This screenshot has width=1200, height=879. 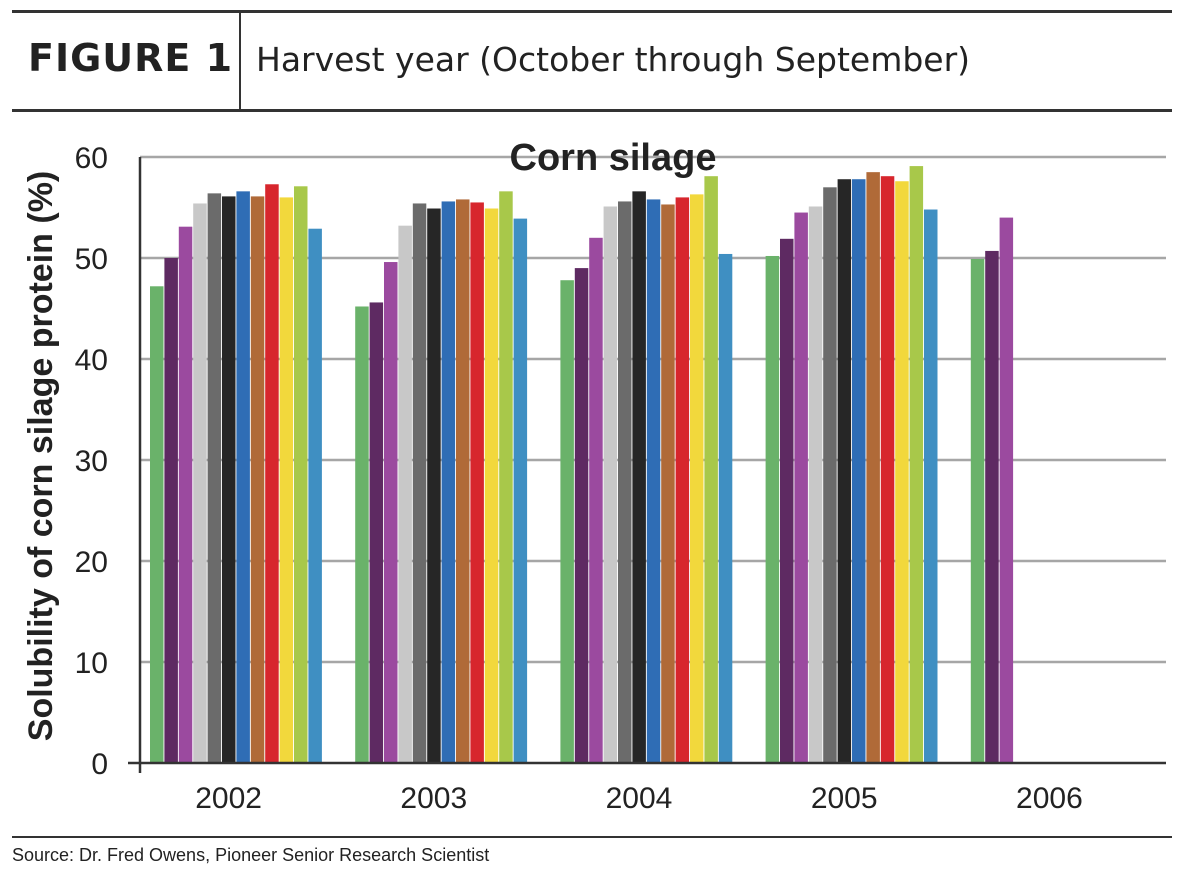 What do you see at coordinates (228, 798) in the screenshot?
I see `x-tick-label: 2002` at bounding box center [228, 798].